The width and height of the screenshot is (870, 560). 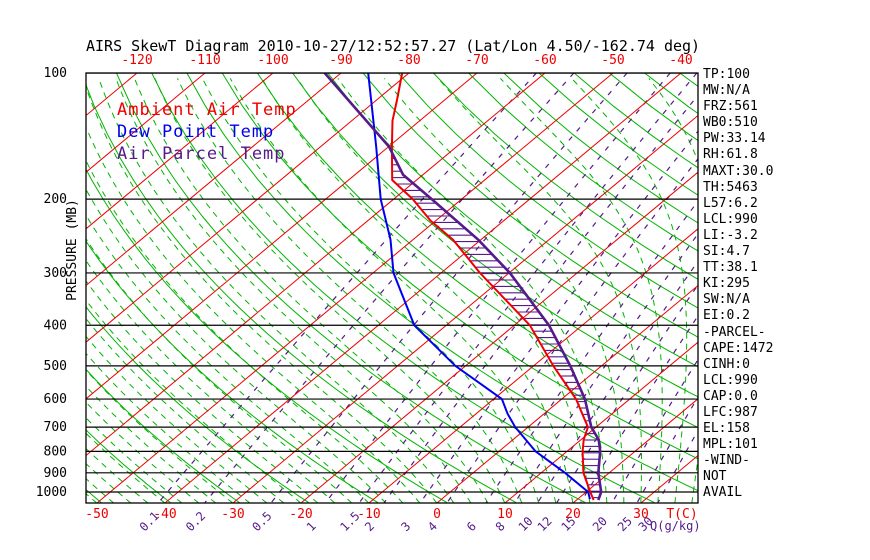 I want to click on mixing-ratio-tick-label: 3, so click(x=405, y=526).